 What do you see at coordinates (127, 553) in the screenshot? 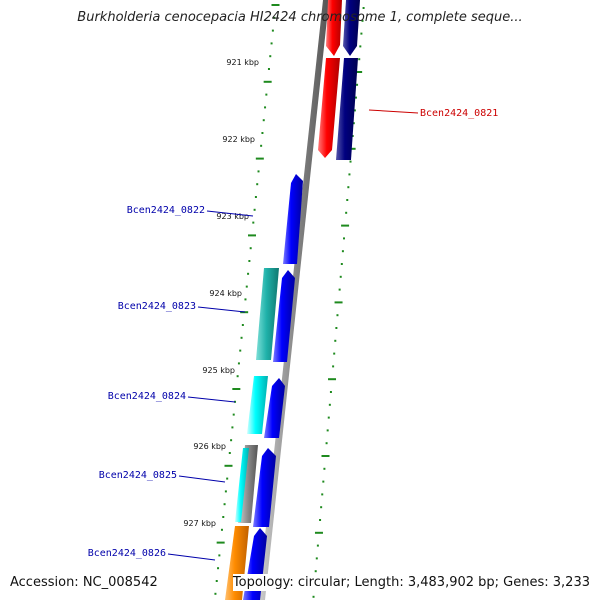
I see `gene-label-0826: Bcen2424_0826` at bounding box center [127, 553].